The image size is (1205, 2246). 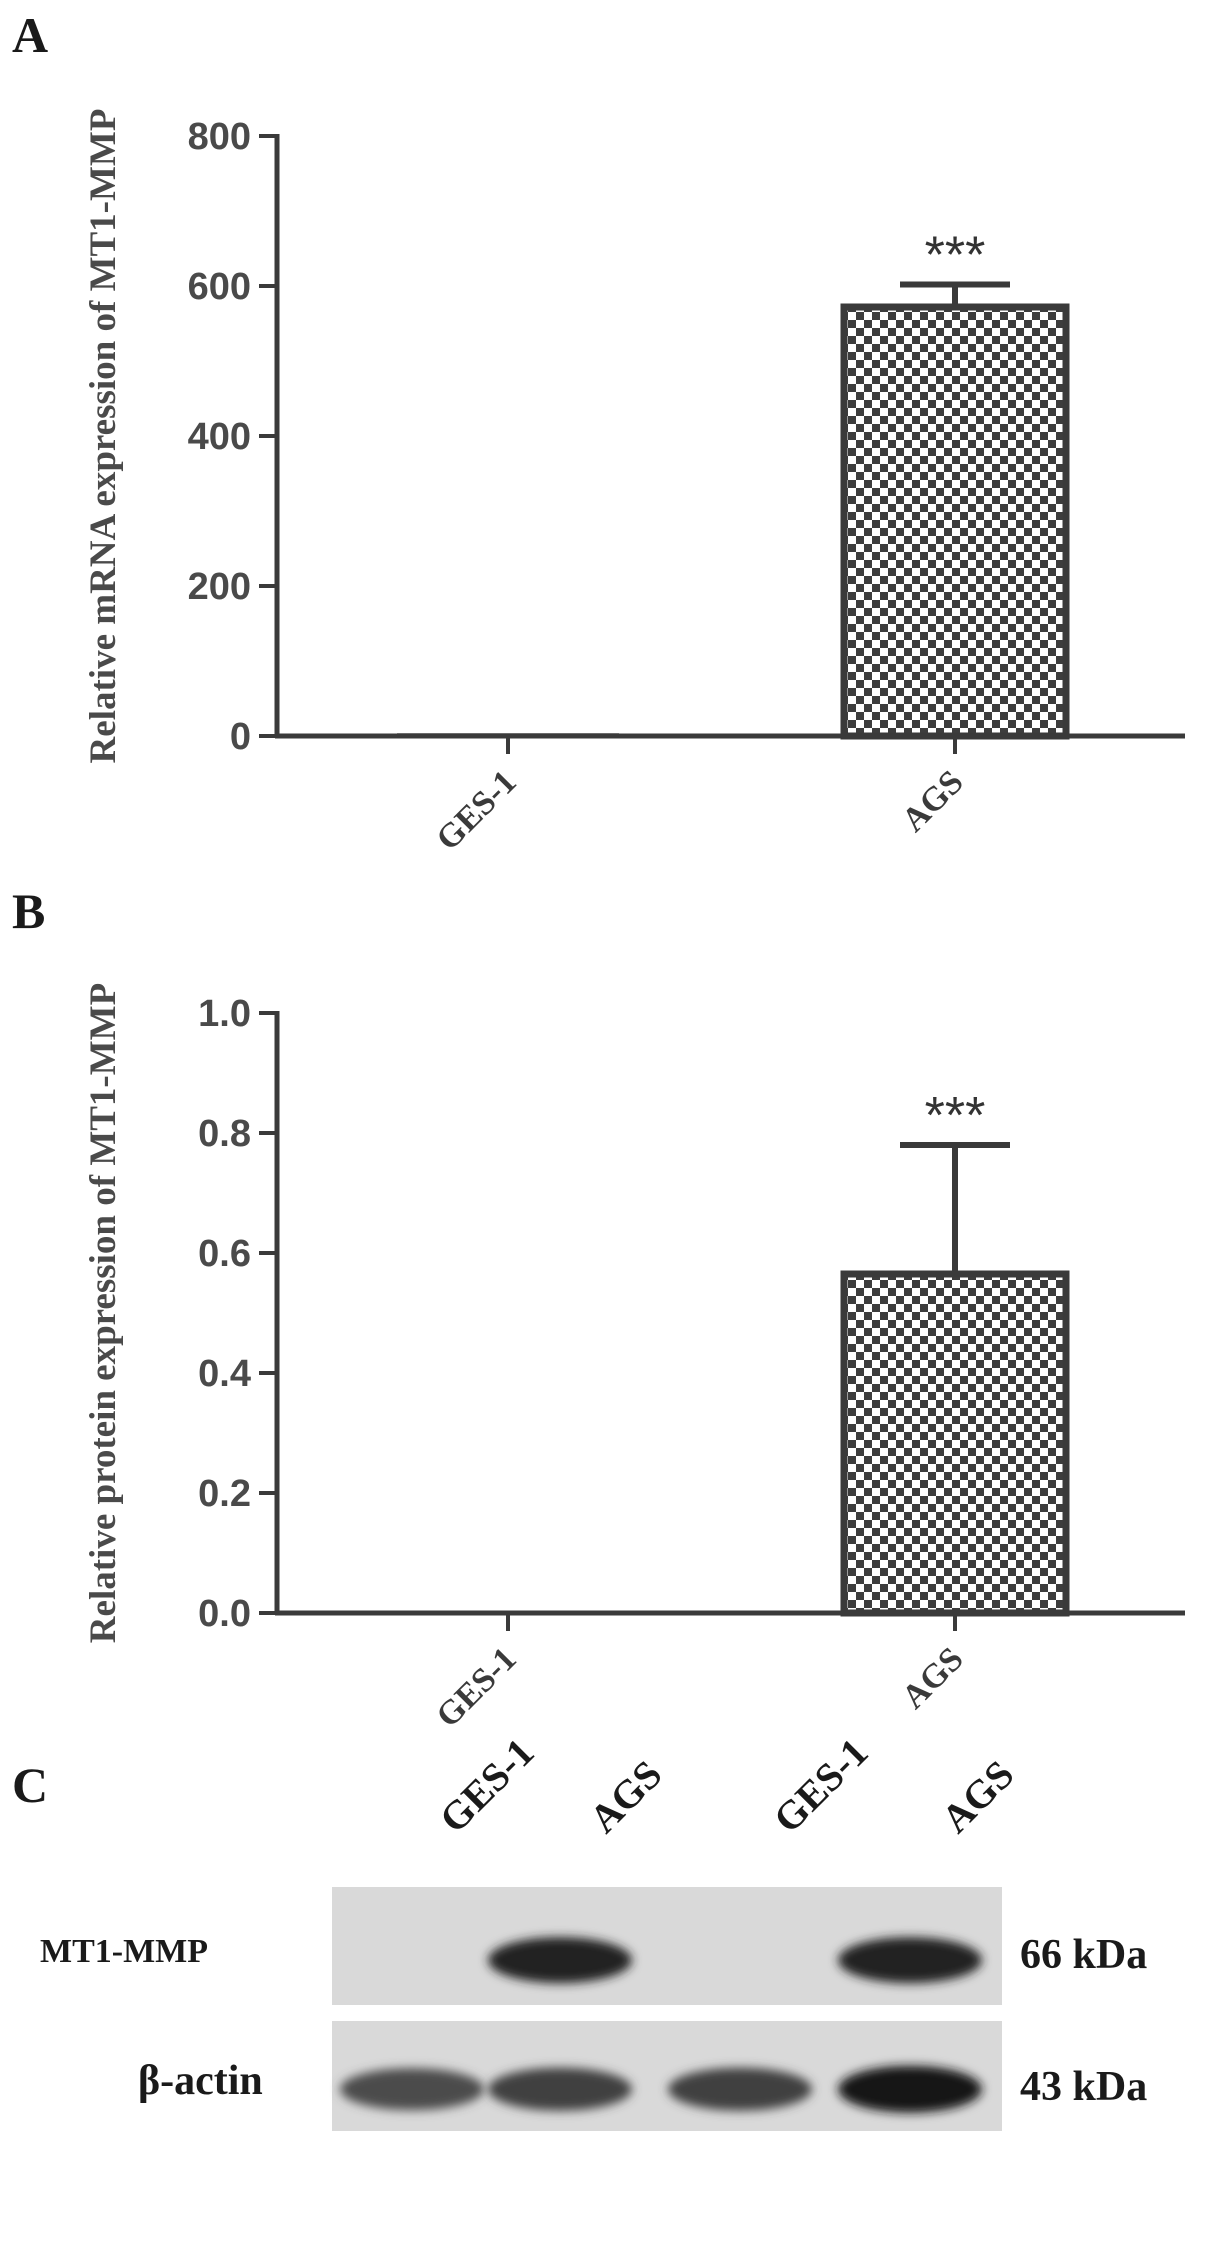 What do you see at coordinates (1083, 1955) in the screenshot?
I see `blot-size-label: 66 kDa` at bounding box center [1083, 1955].